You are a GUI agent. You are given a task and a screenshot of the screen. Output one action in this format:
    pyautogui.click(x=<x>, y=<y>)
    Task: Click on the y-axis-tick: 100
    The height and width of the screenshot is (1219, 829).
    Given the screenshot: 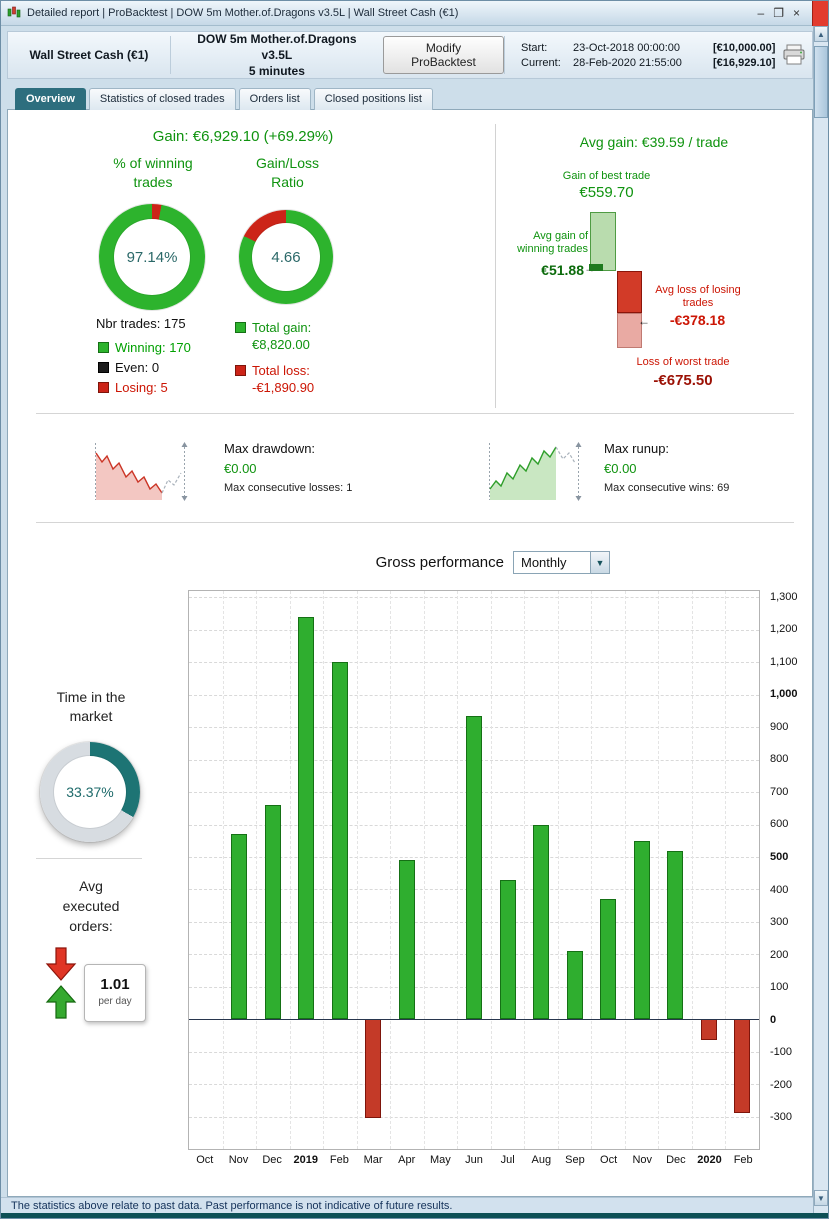 What is the action you would take?
    pyautogui.click(x=779, y=987)
    